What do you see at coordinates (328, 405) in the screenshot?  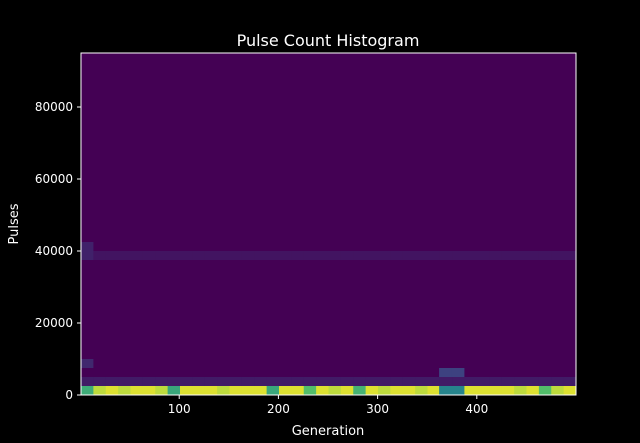 I see `x-axis: 100 200 300 400` at bounding box center [328, 405].